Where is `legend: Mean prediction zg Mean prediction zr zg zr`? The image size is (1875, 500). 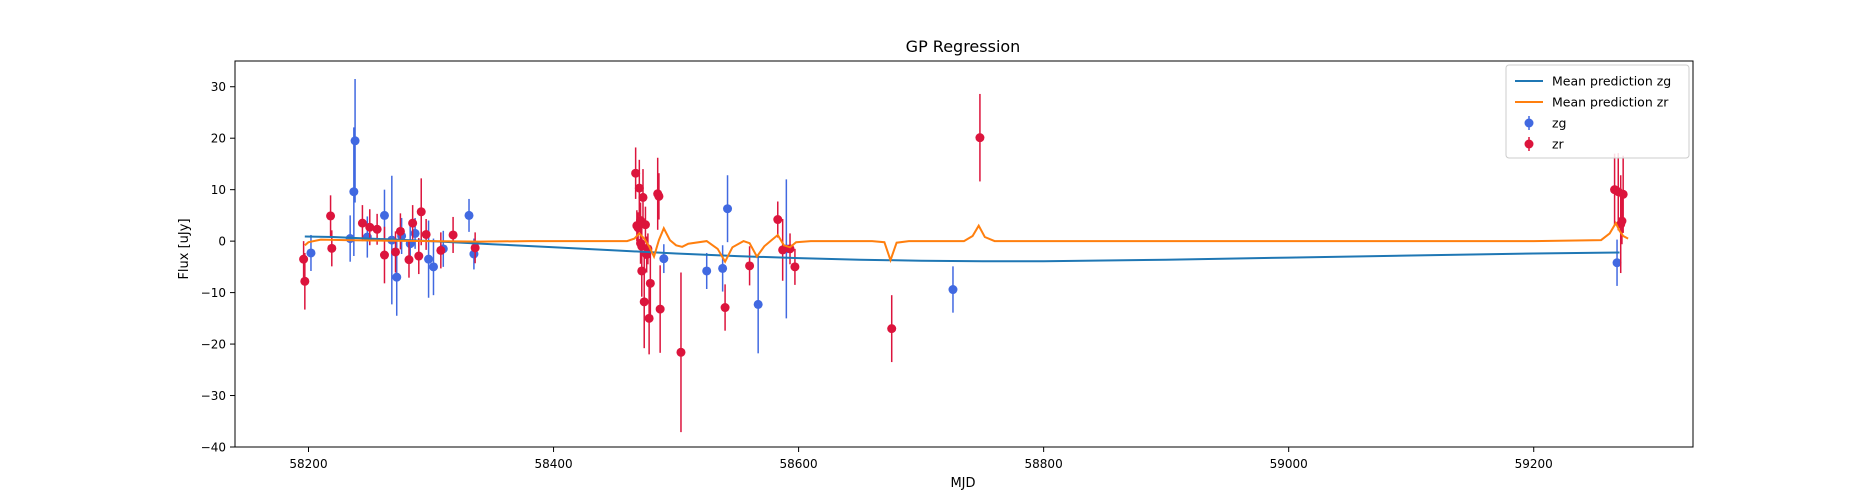 legend: Mean prediction zg Mean prediction zr zg zr is located at coordinates (1597, 111).